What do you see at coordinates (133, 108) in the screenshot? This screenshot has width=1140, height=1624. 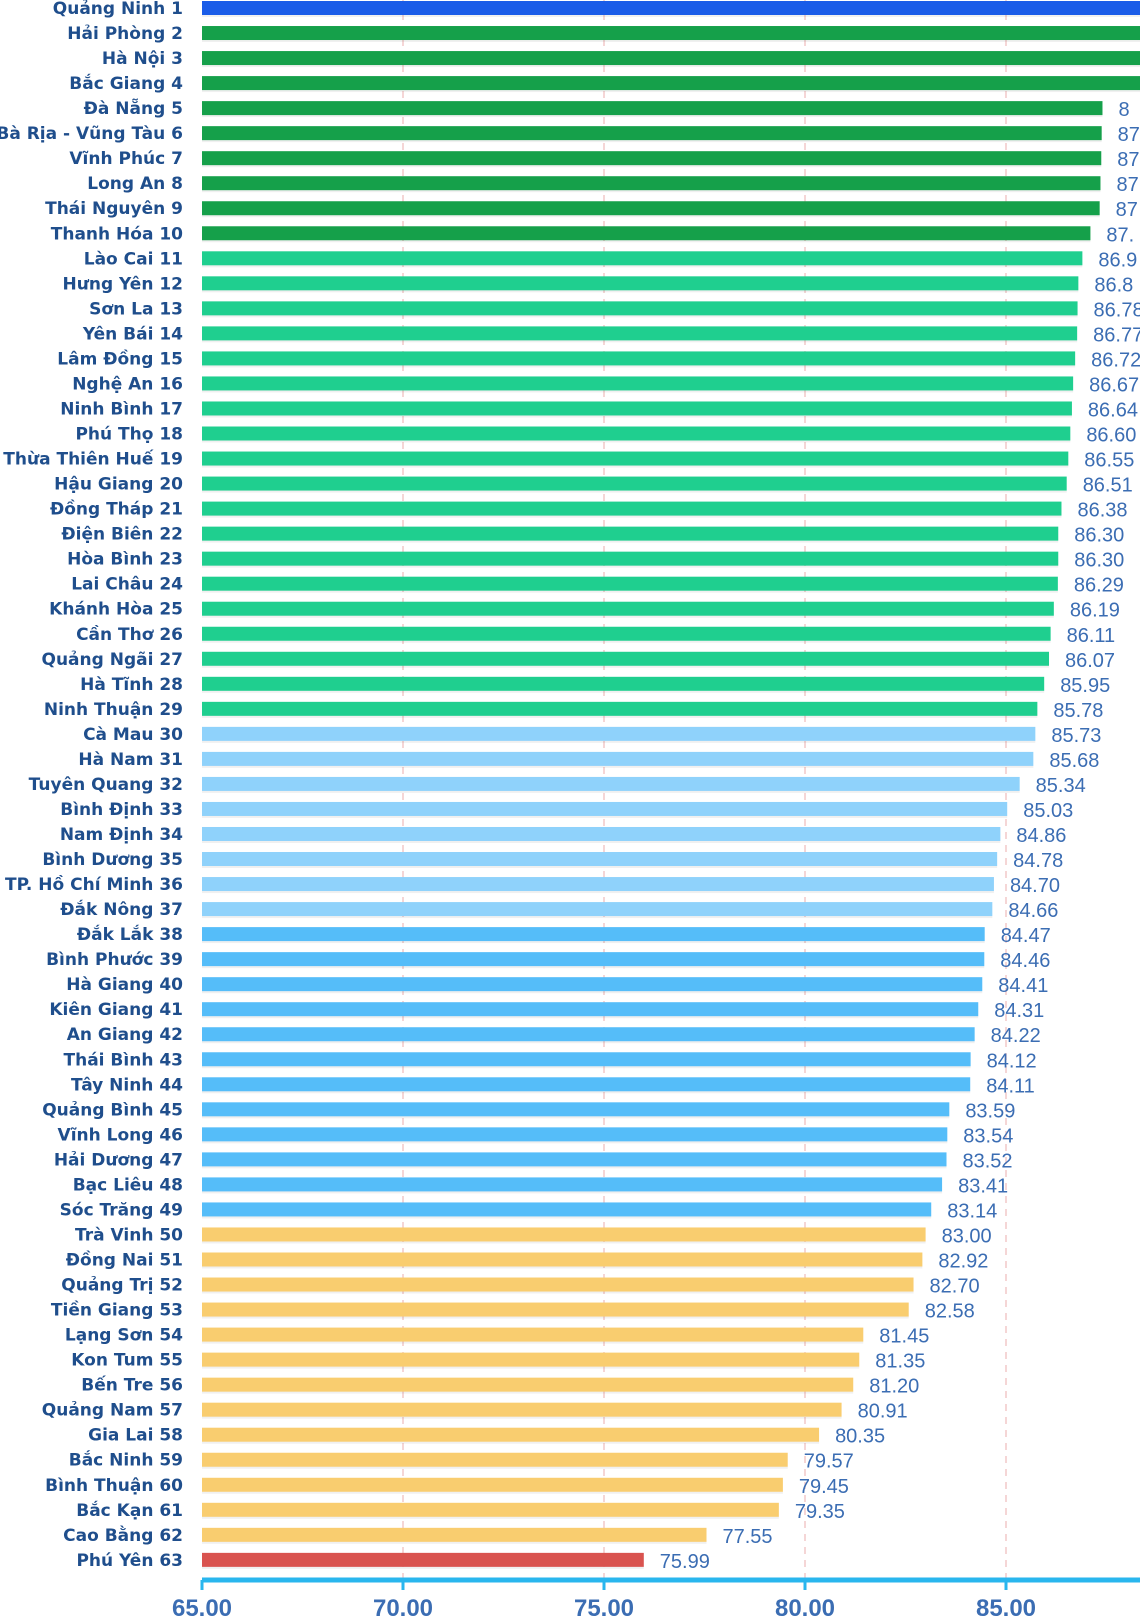 I see `province-label: Đà Nẵng 5` at bounding box center [133, 108].